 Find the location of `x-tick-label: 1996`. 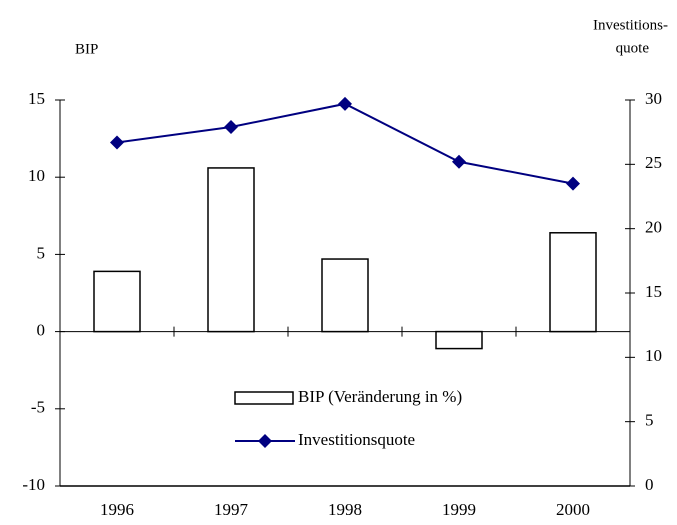

x-tick-label: 1996 is located at coordinates (117, 509).